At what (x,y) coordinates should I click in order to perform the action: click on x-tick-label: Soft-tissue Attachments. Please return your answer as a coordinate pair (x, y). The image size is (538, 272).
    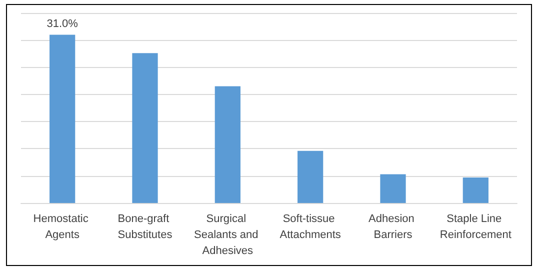
    Looking at the image, I should click on (311, 227).